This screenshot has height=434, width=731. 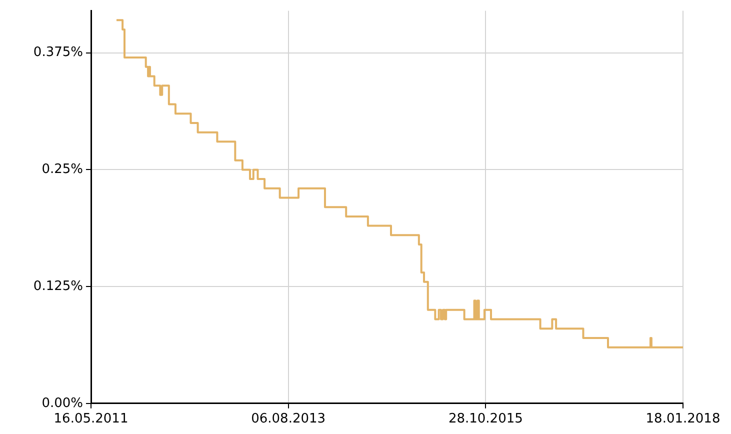 What do you see at coordinates (62, 170) in the screenshot?
I see `y-tick-label: 0.25%` at bounding box center [62, 170].